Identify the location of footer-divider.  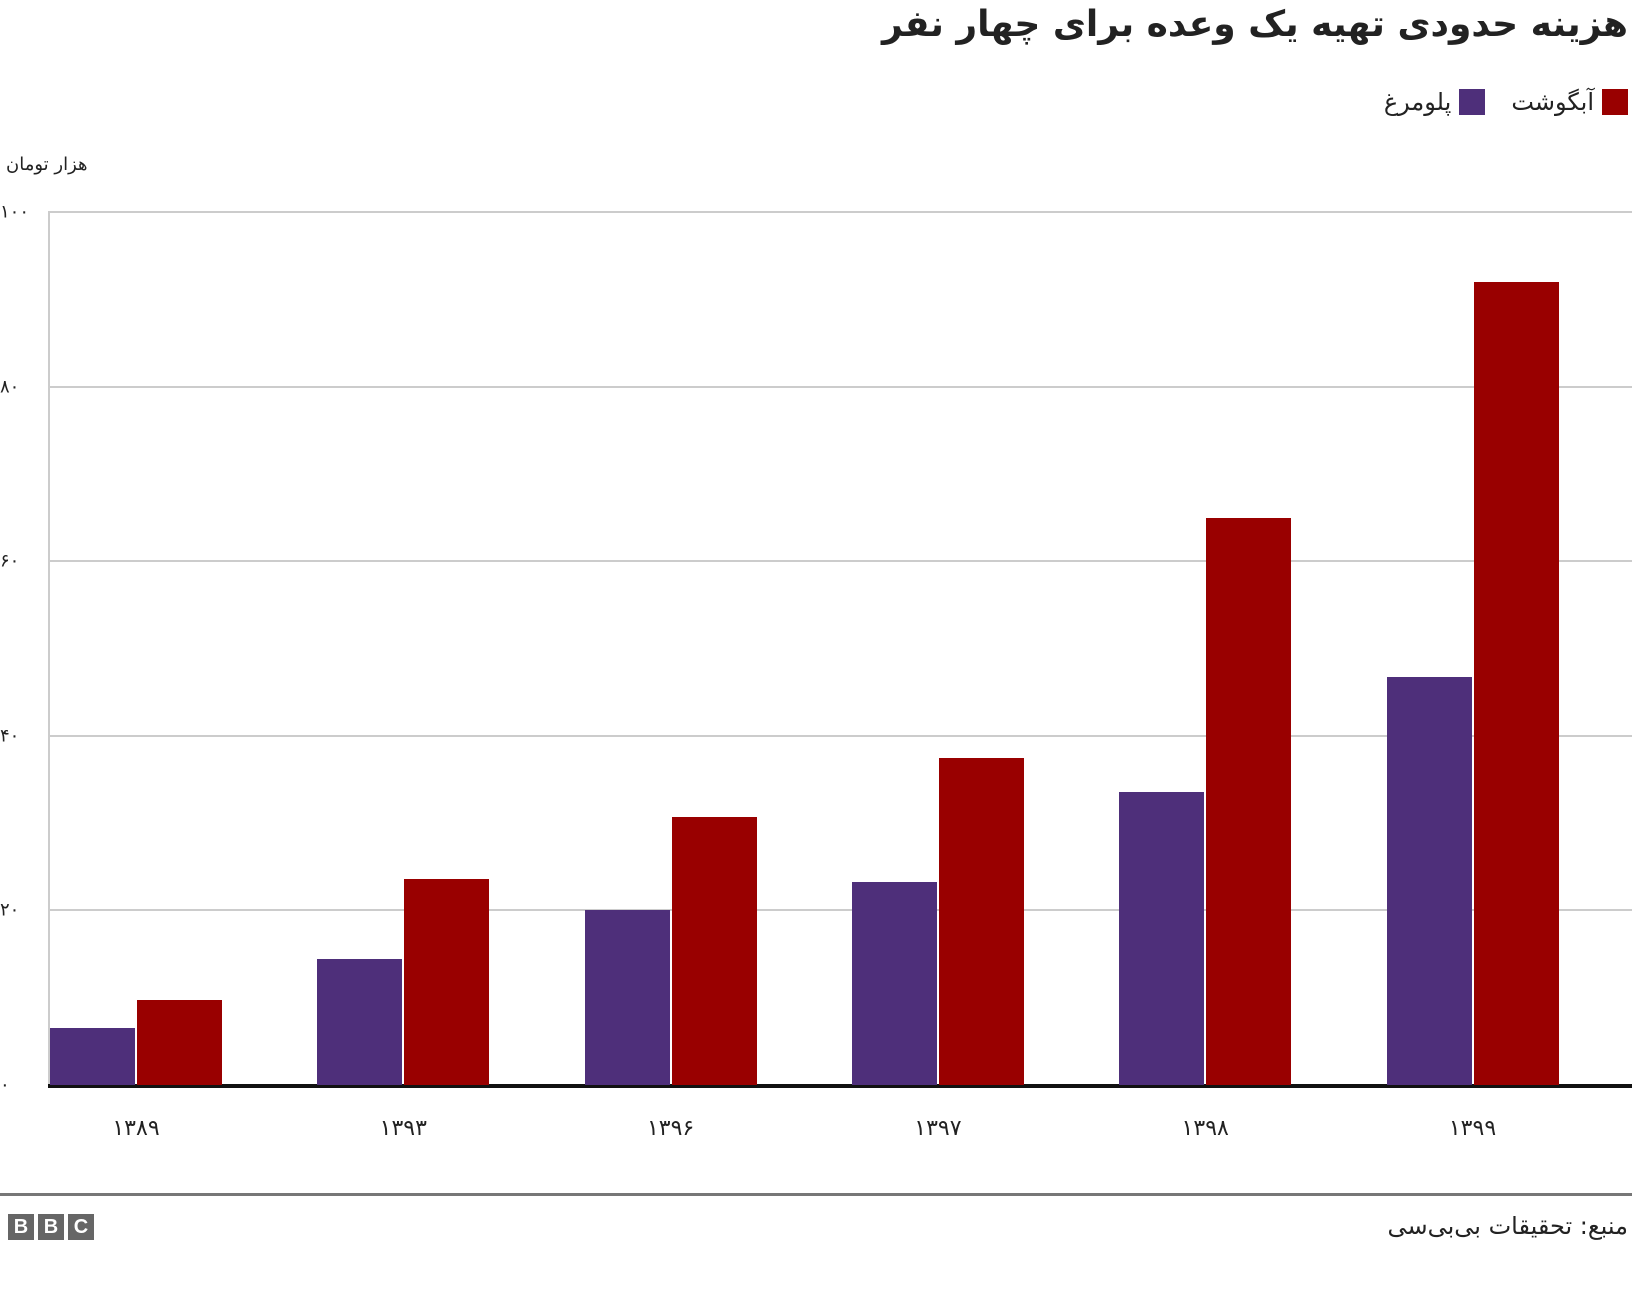
(816, 1194).